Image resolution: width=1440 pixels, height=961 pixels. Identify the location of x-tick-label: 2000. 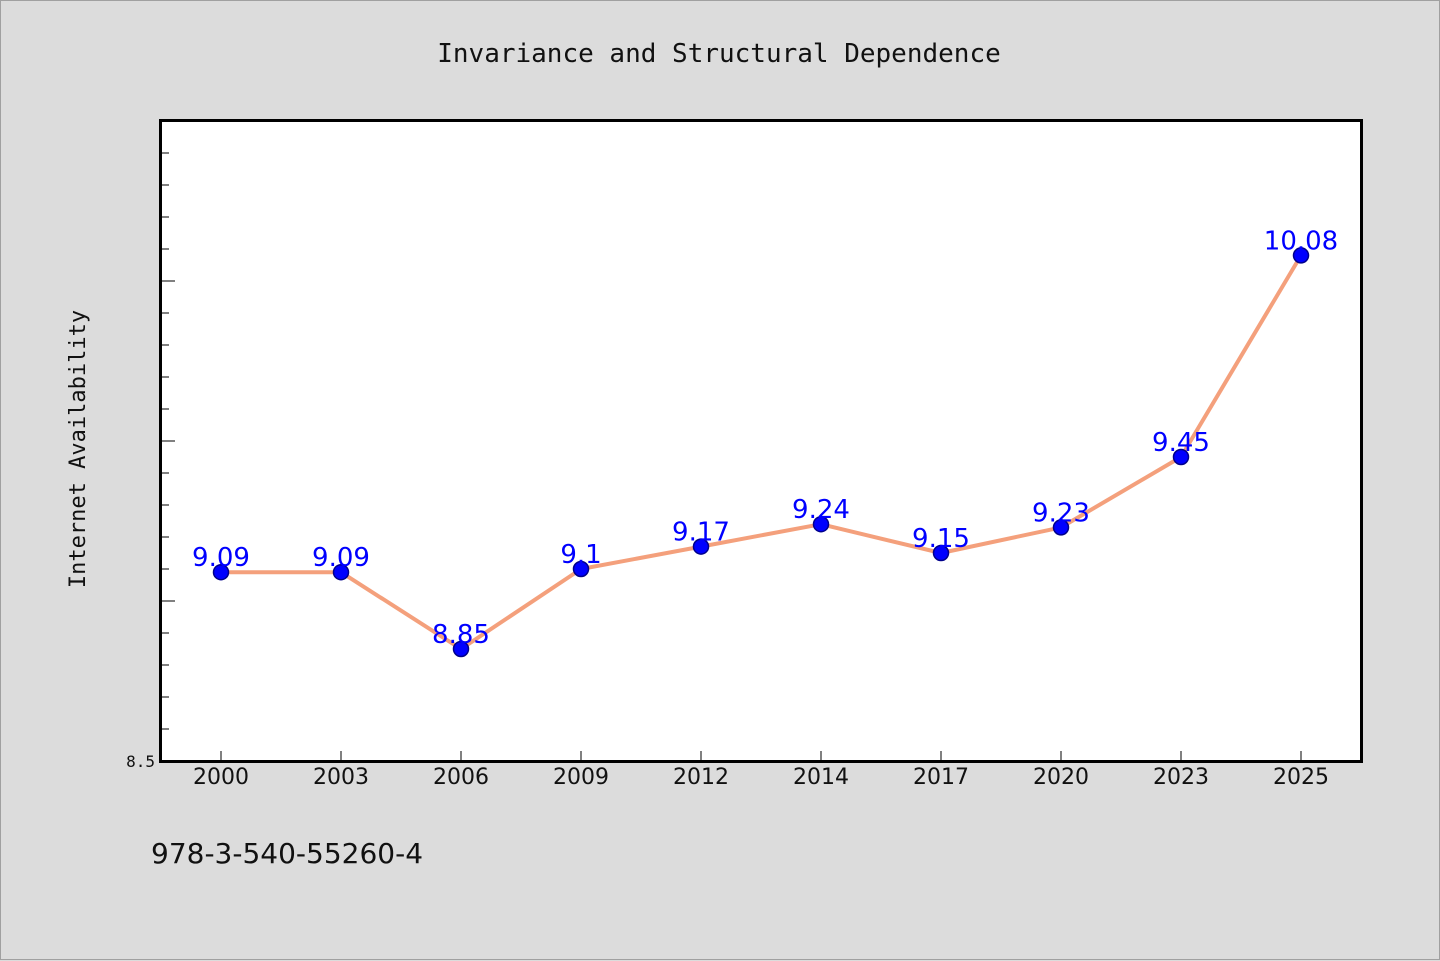
(221, 777).